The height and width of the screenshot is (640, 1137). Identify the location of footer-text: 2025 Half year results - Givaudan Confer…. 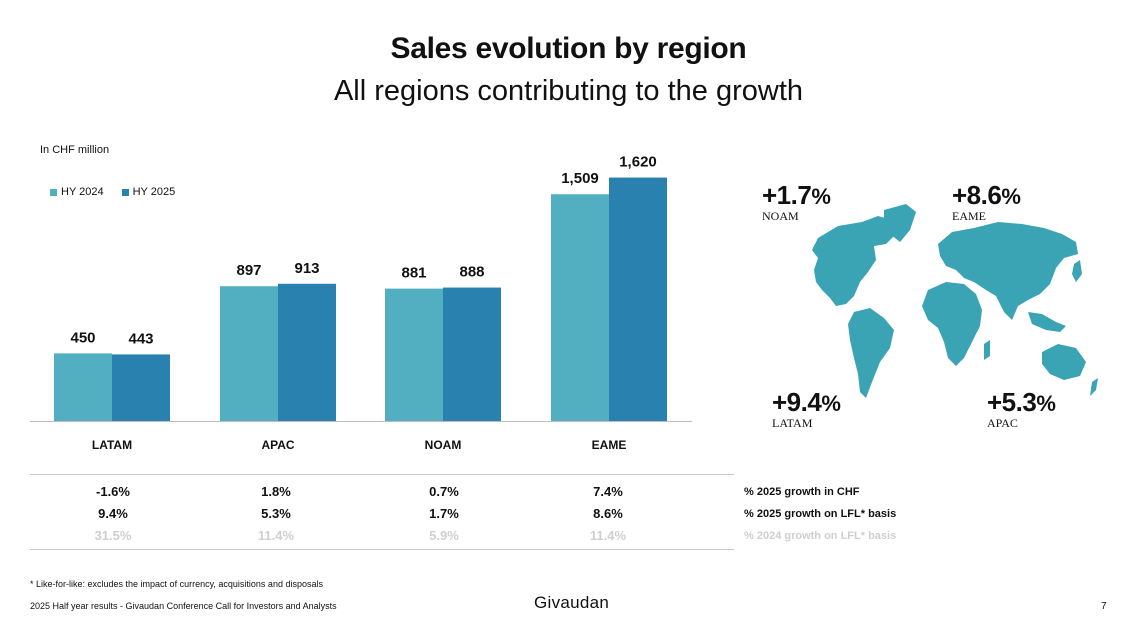
(183, 606).